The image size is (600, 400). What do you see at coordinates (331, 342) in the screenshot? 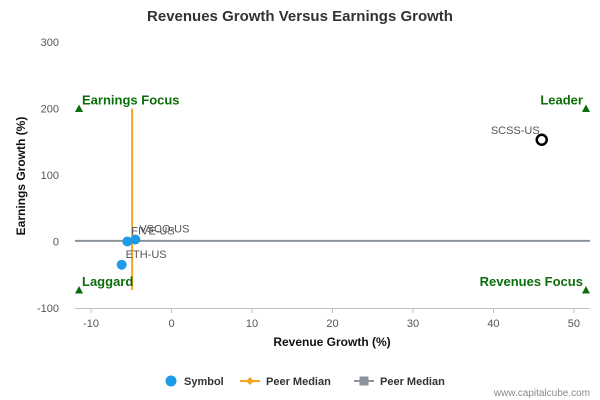
I see `x-axis-title: Revenue Growth (%)` at bounding box center [331, 342].